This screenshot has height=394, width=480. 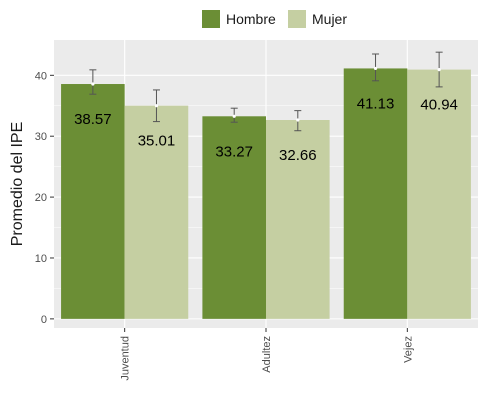 I want to click on legend-label-mujer: Mujer, so click(x=329, y=19).